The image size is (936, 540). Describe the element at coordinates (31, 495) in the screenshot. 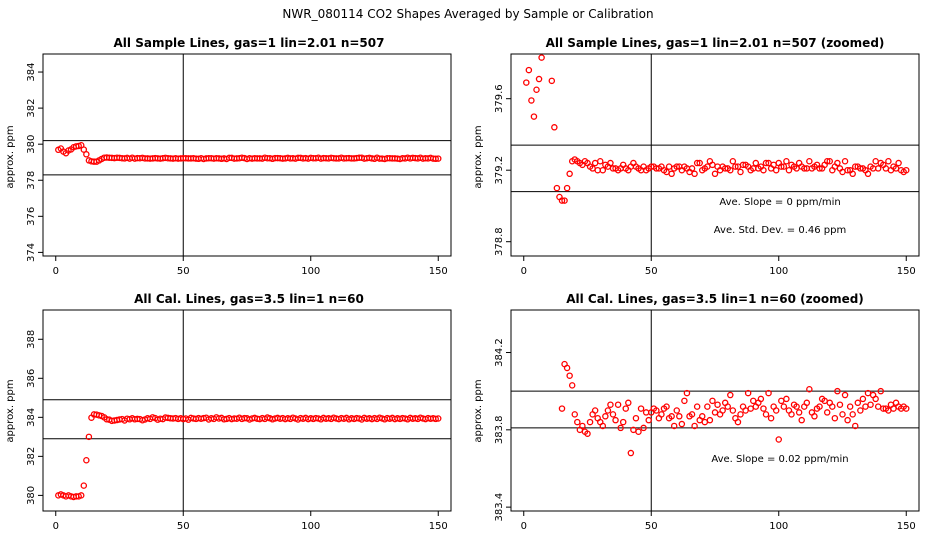

I see `y-tick-label: 380` at that location.